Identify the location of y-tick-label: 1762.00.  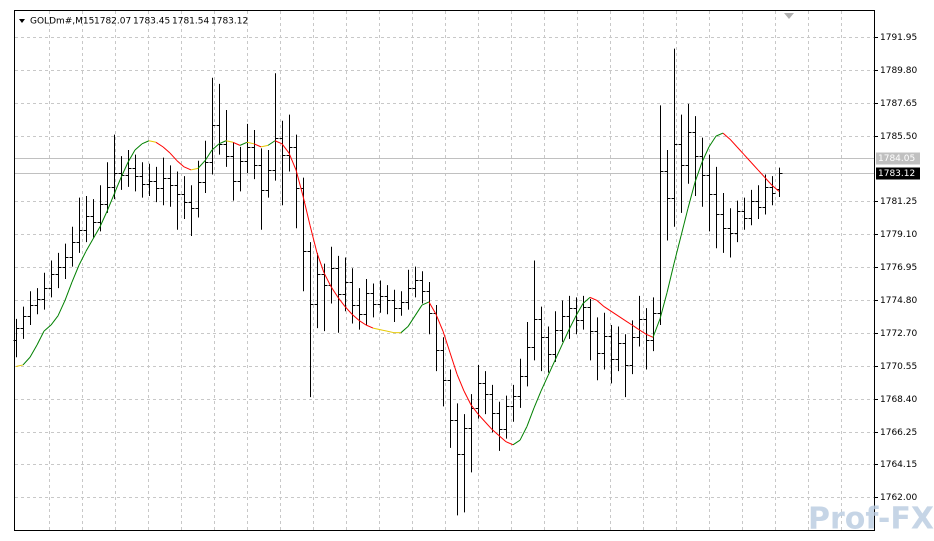
(898, 498).